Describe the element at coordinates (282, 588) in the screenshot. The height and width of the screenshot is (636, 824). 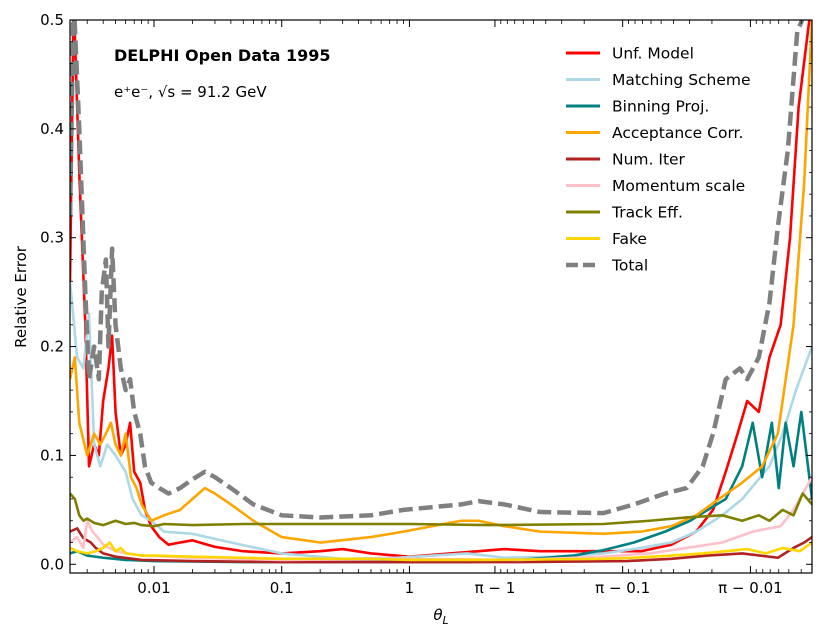
I see `x-tick-label: 0.1` at that location.